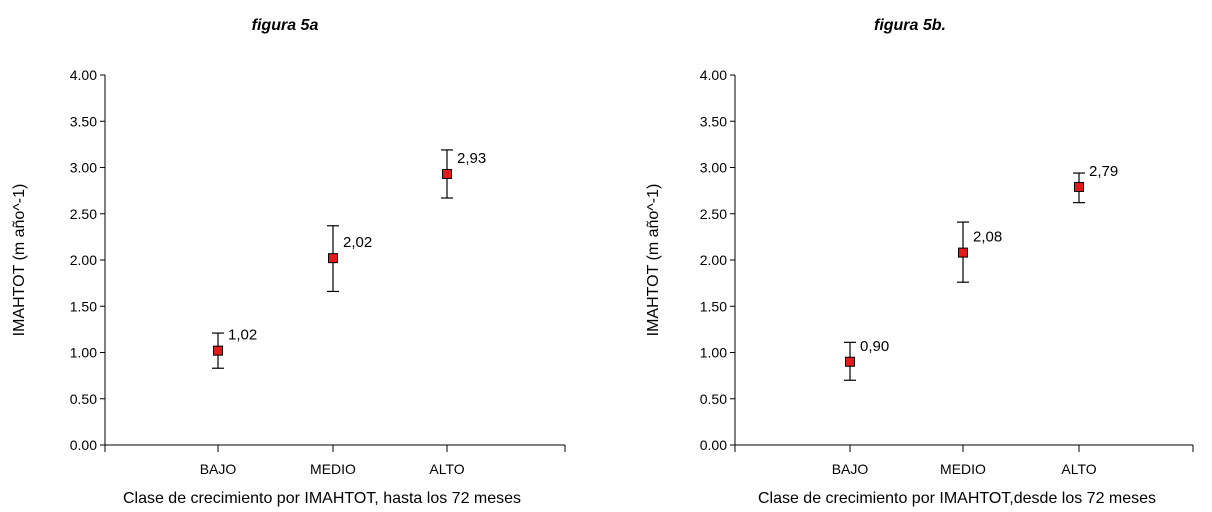  I want to click on data-label: 1,02, so click(242, 335).